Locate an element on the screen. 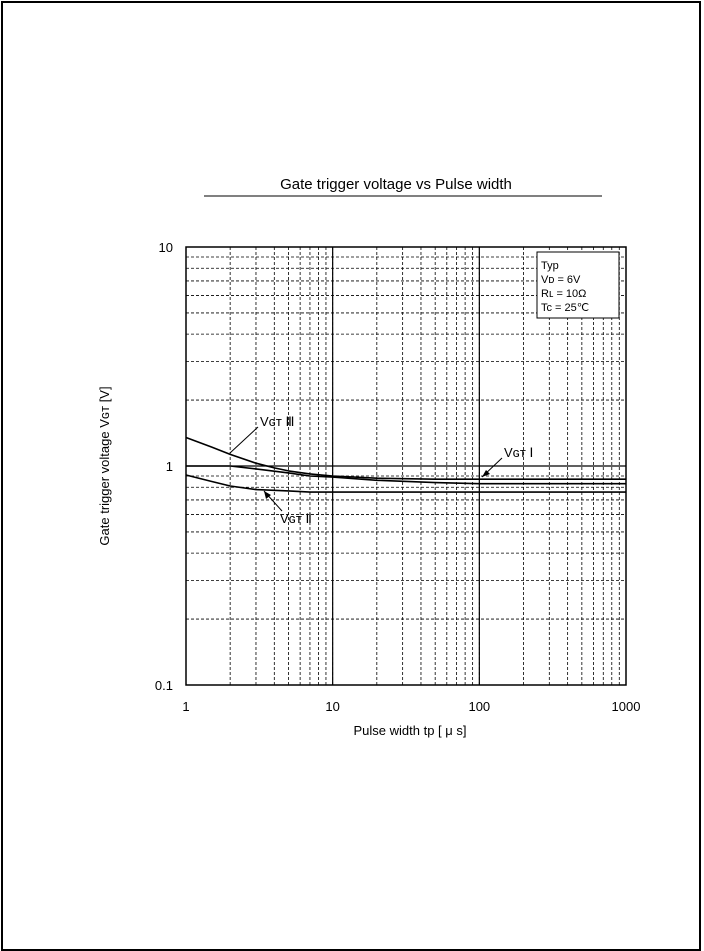 The image size is (704, 951). x-tick-label: 1000 is located at coordinates (626, 706).